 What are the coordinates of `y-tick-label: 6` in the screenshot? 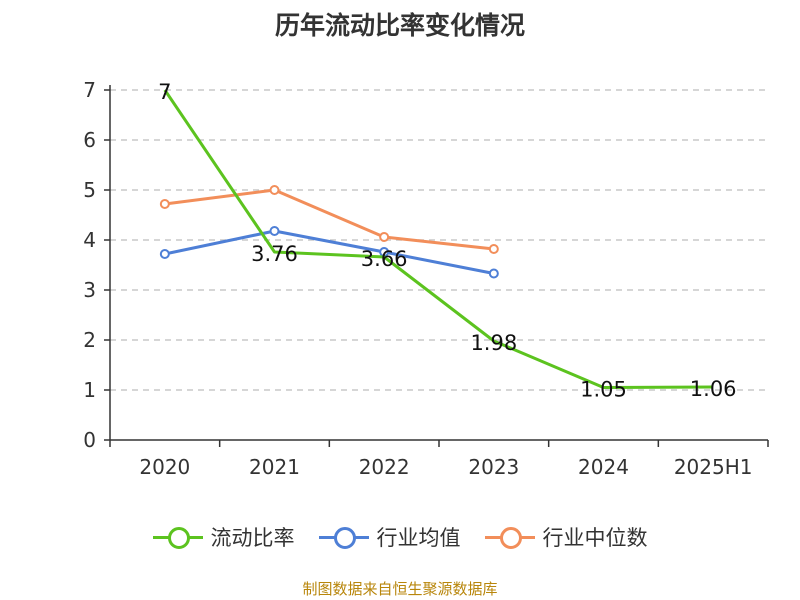 It's located at (89, 140).